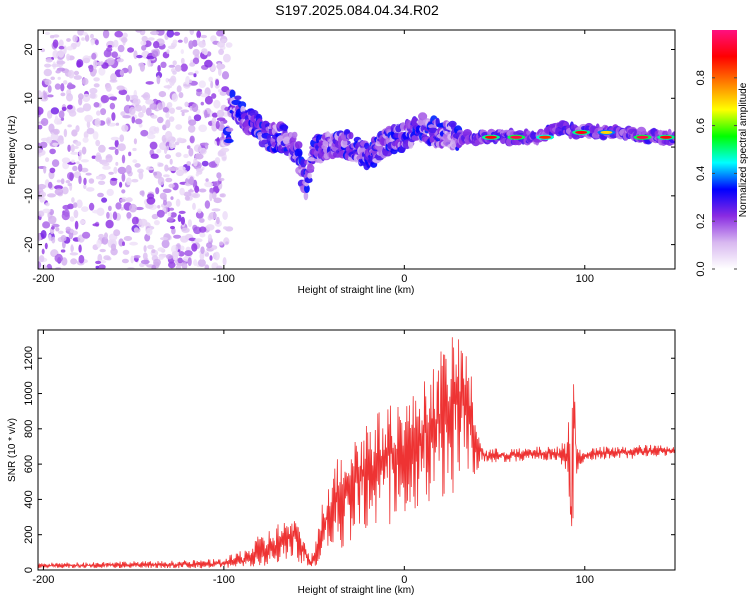 The width and height of the screenshot is (750, 600). I want to click on y-tick-label: 0, so click(29, 147).